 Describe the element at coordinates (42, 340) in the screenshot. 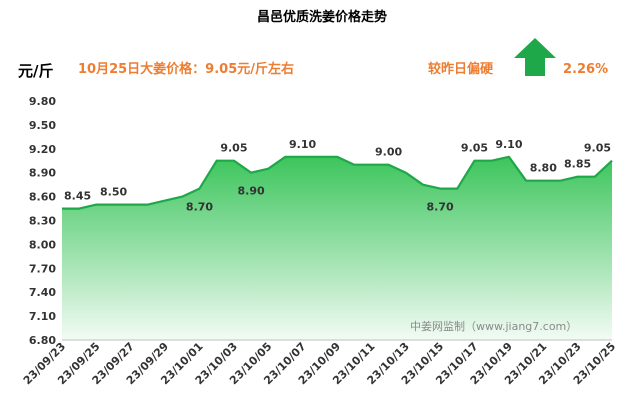

I see `y-tick-label: 6.80` at that location.